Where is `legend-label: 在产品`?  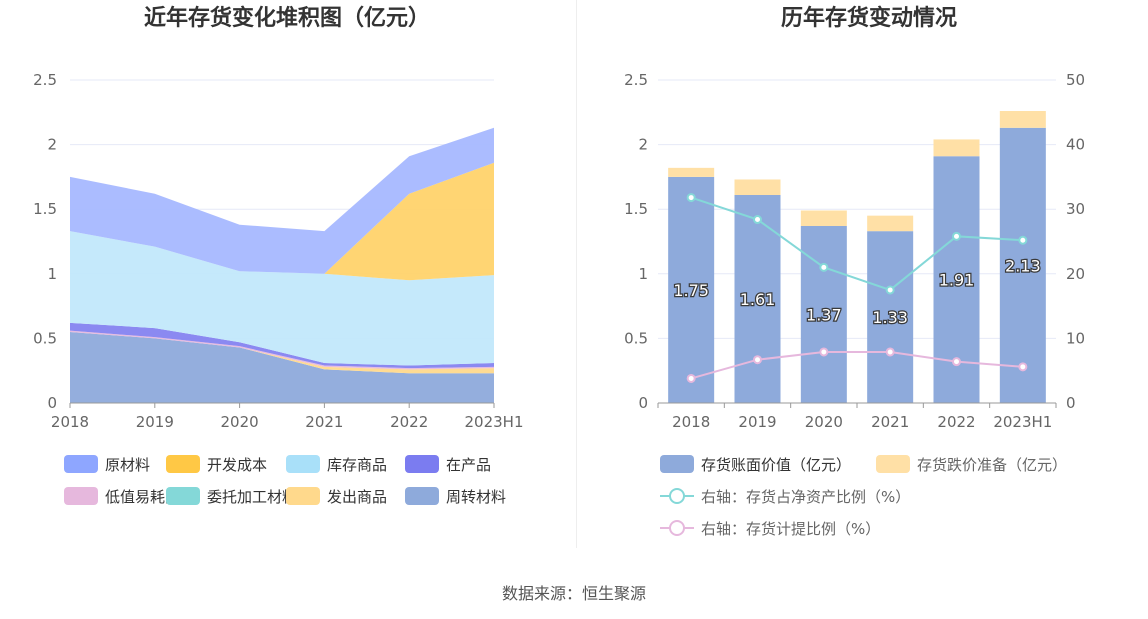 legend-label: 在产品 is located at coordinates (468, 465).